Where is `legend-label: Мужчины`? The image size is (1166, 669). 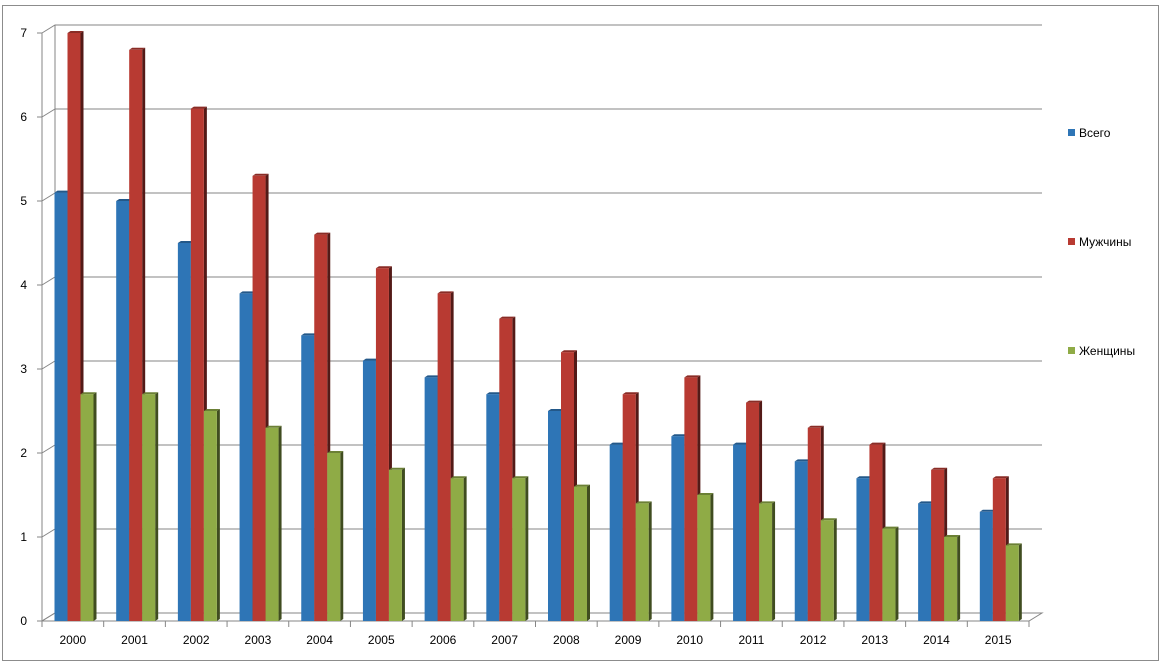 legend-label: Мужчины is located at coordinates (1105, 242).